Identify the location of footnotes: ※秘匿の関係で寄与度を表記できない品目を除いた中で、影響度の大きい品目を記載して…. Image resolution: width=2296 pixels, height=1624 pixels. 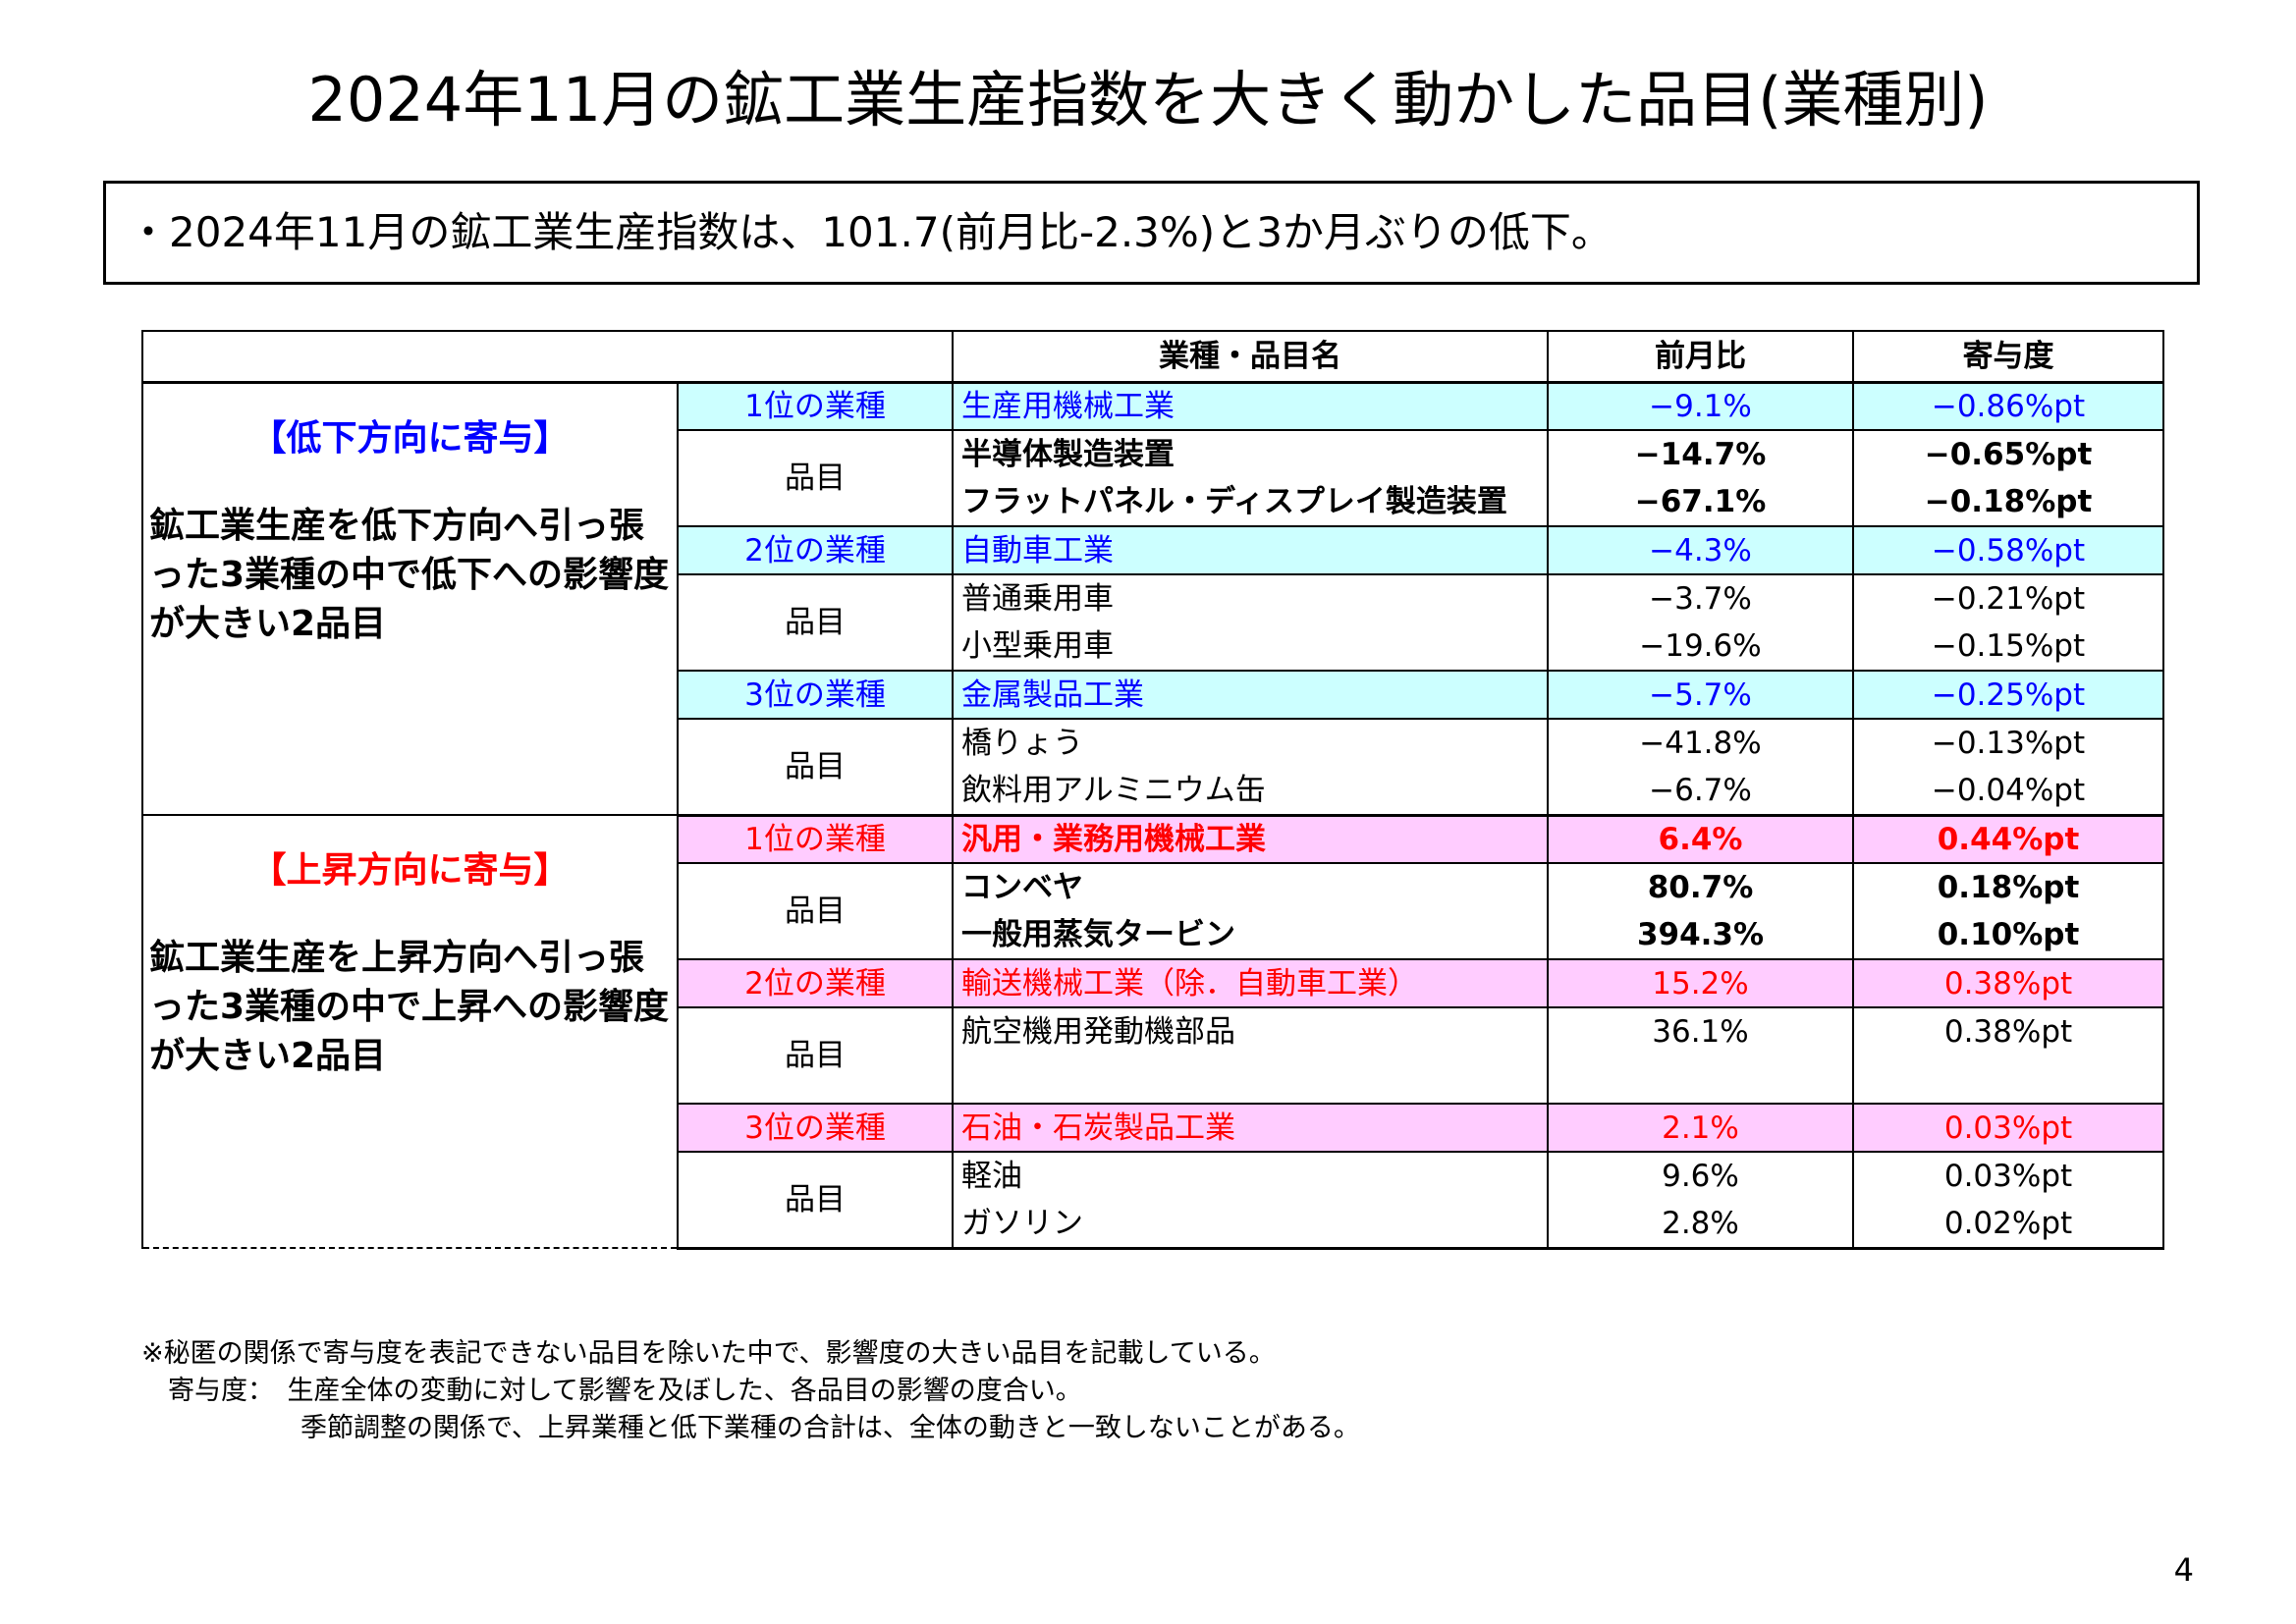
(750, 1391).